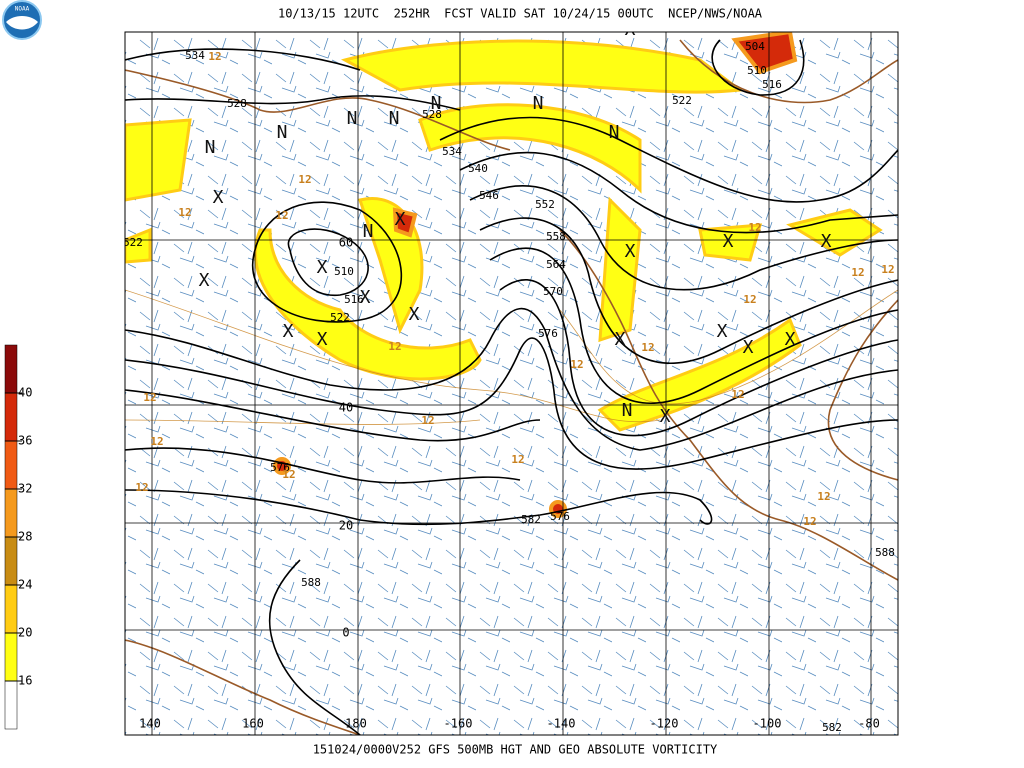  What do you see at coordinates (25, 537) in the screenshot?
I see `legend-label: 28` at bounding box center [25, 537].